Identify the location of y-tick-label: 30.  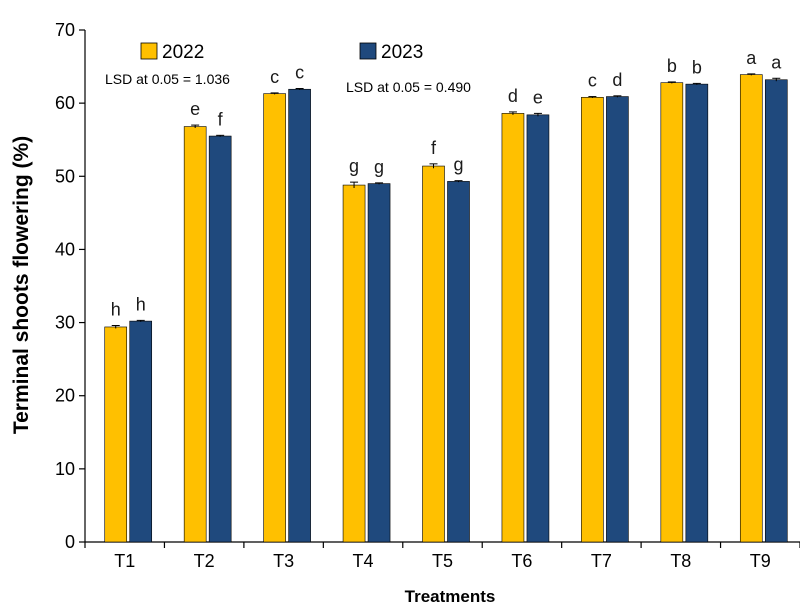
(65, 323).